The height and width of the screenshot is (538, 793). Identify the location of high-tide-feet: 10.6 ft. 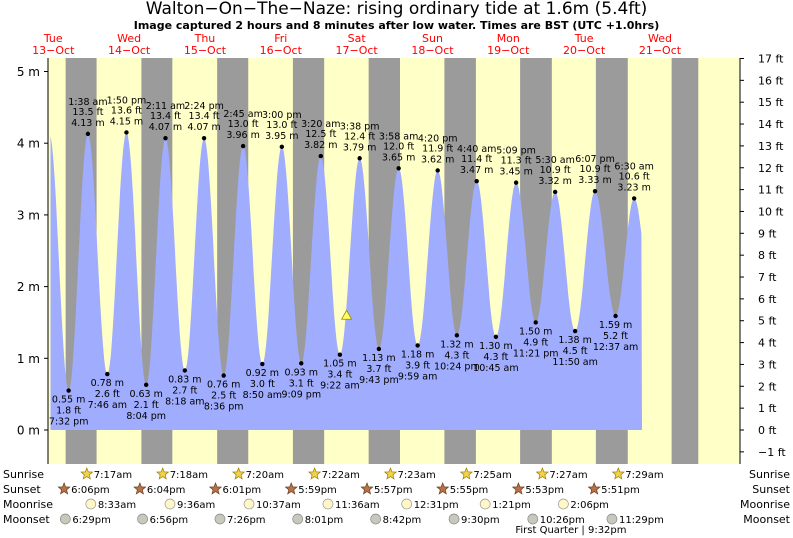
(634, 176).